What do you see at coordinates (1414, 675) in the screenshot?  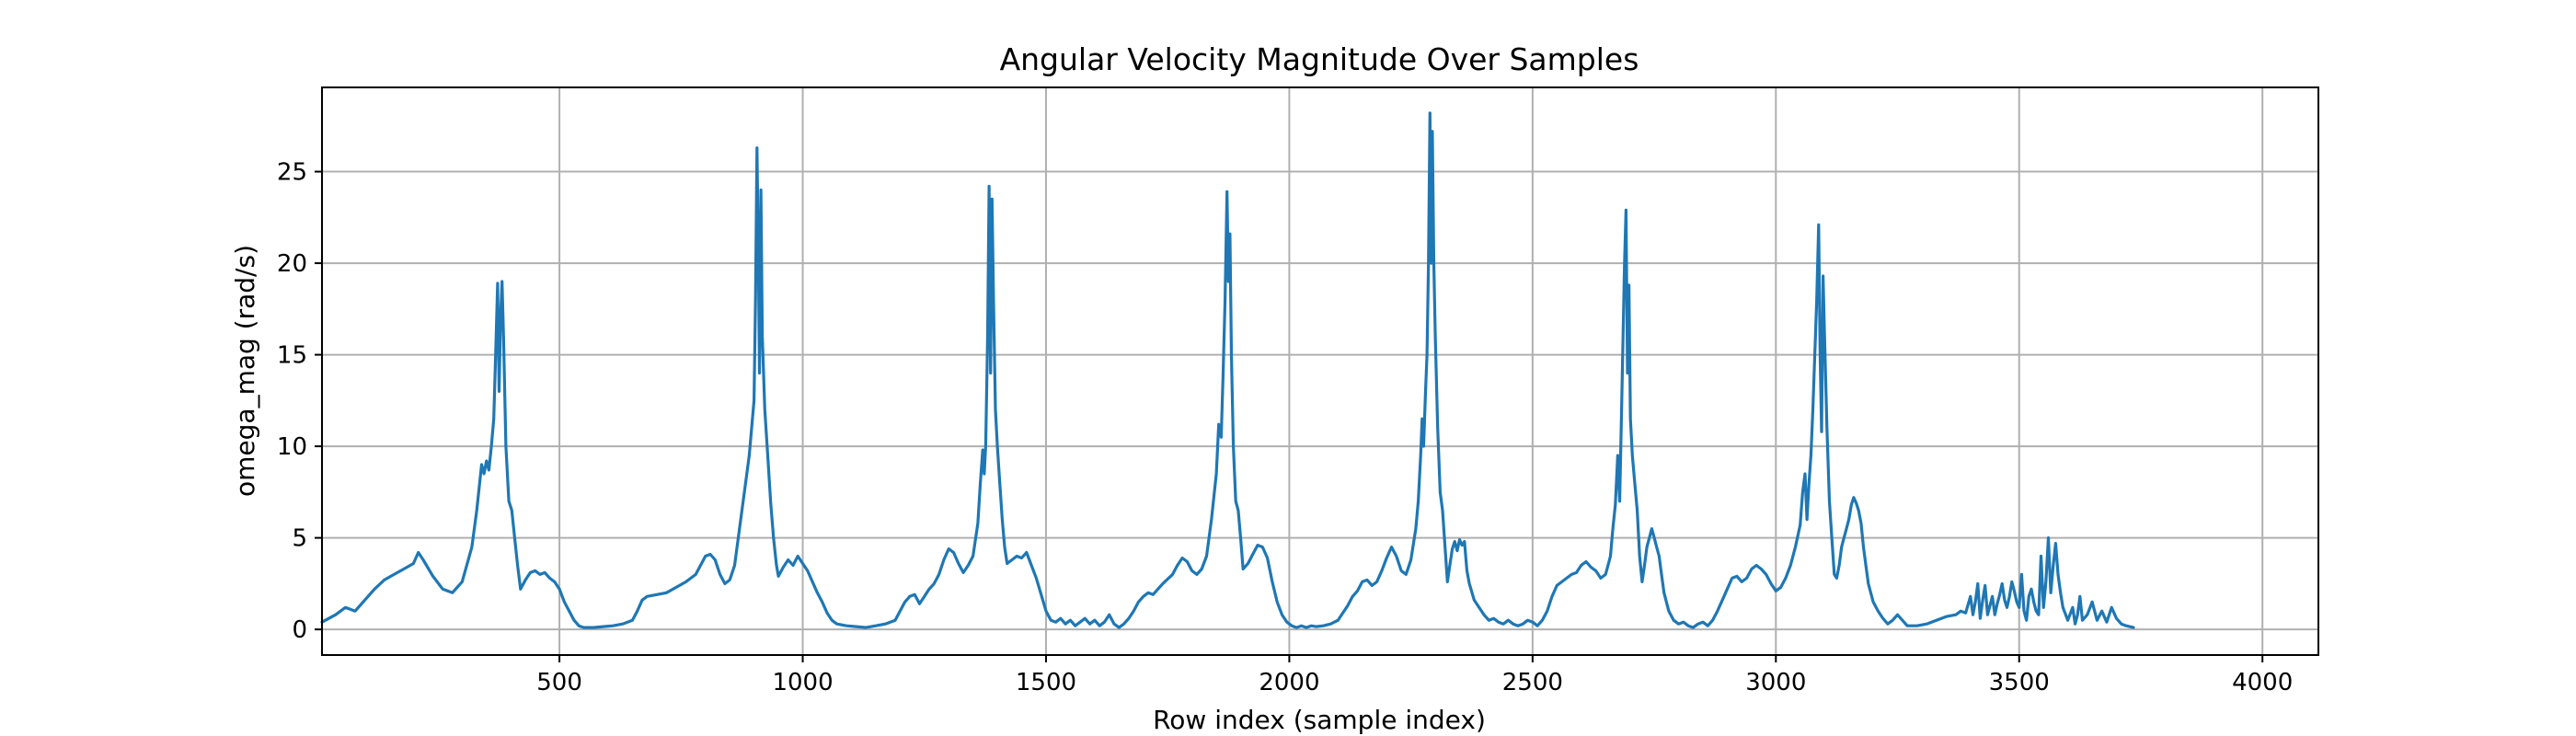 I see `x-axis: 500 1000 1500 2000 2500 3000 3500 4000` at bounding box center [1414, 675].